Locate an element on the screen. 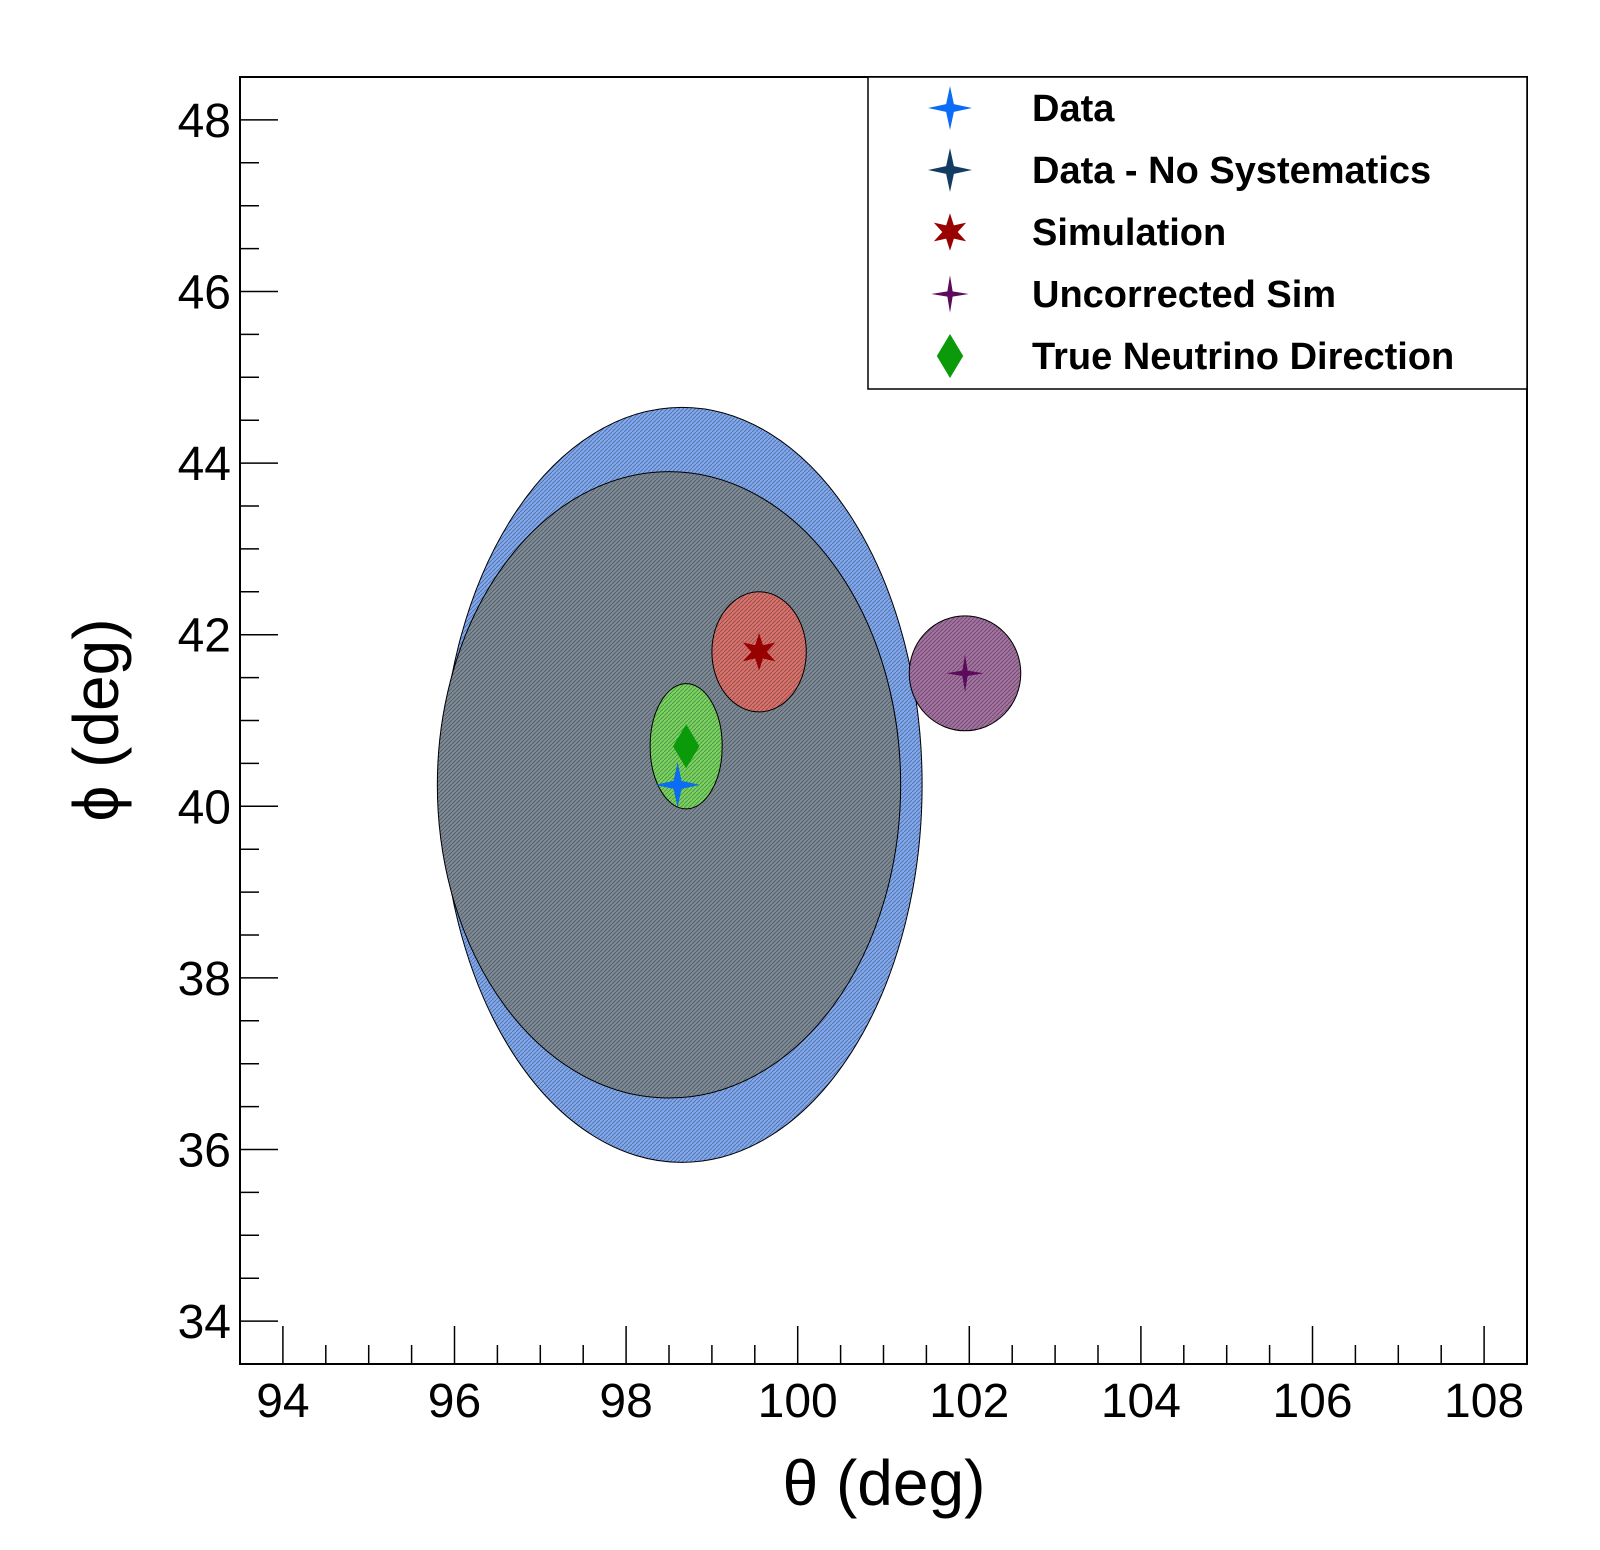 The width and height of the screenshot is (1600, 1550). y-axis-title: ϕ (deg) is located at coordinates (96, 719).